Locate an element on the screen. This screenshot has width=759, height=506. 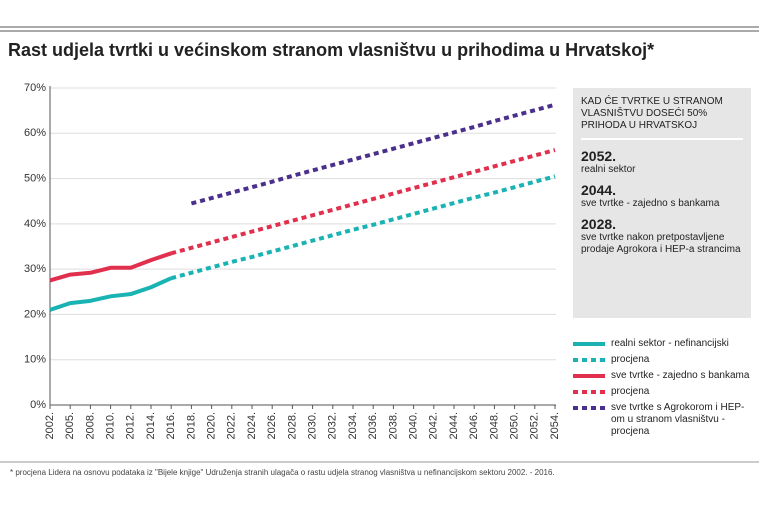
x-tick-label: 2016. is located at coordinates (171, 426).